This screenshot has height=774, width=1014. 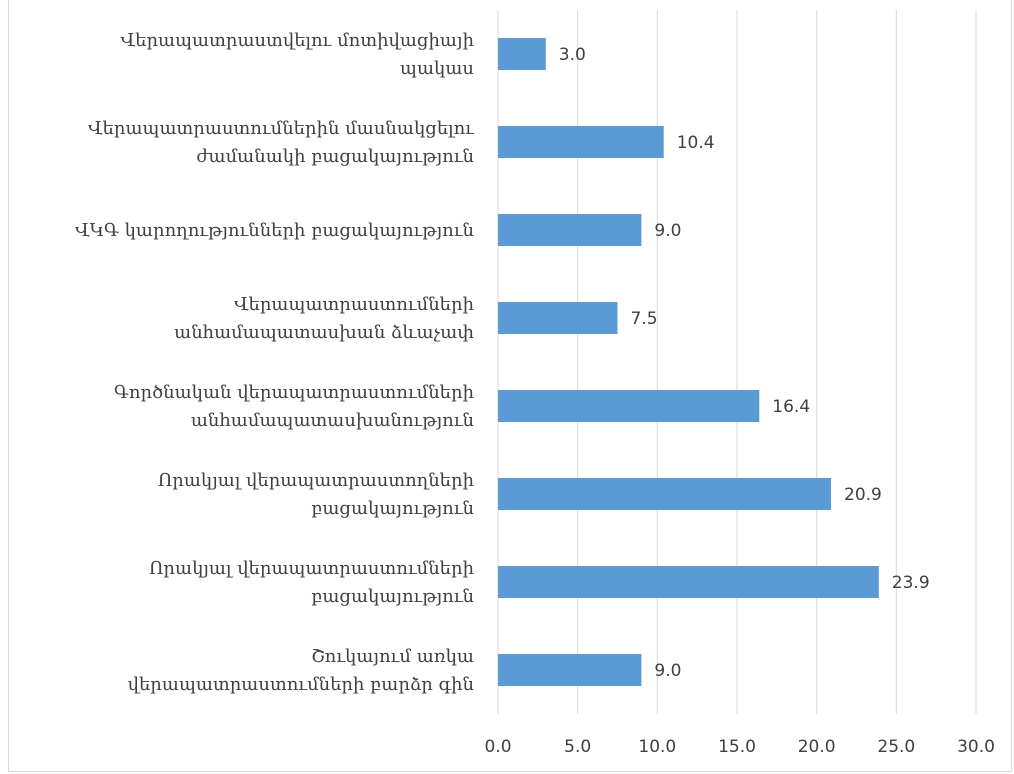 What do you see at coordinates (791, 407) in the screenshot?
I see `data-label: 16.4` at bounding box center [791, 407].